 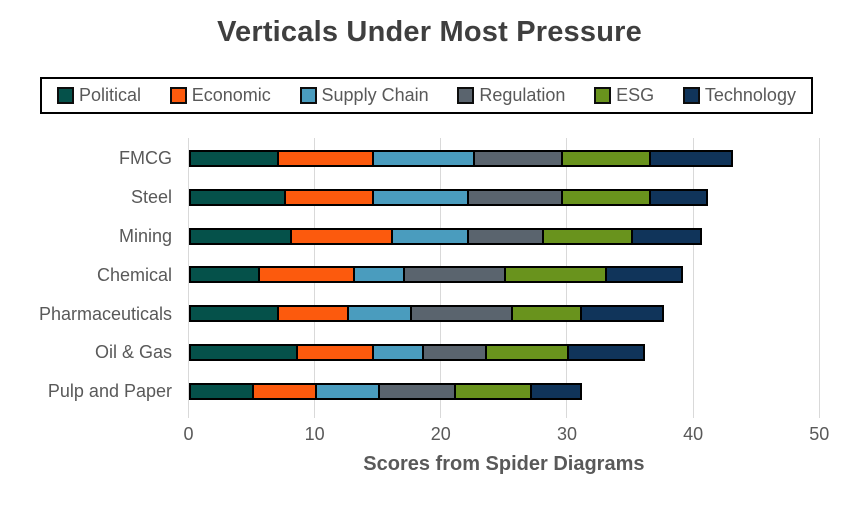 I want to click on legend-item-technology: Technology, so click(x=739, y=95).